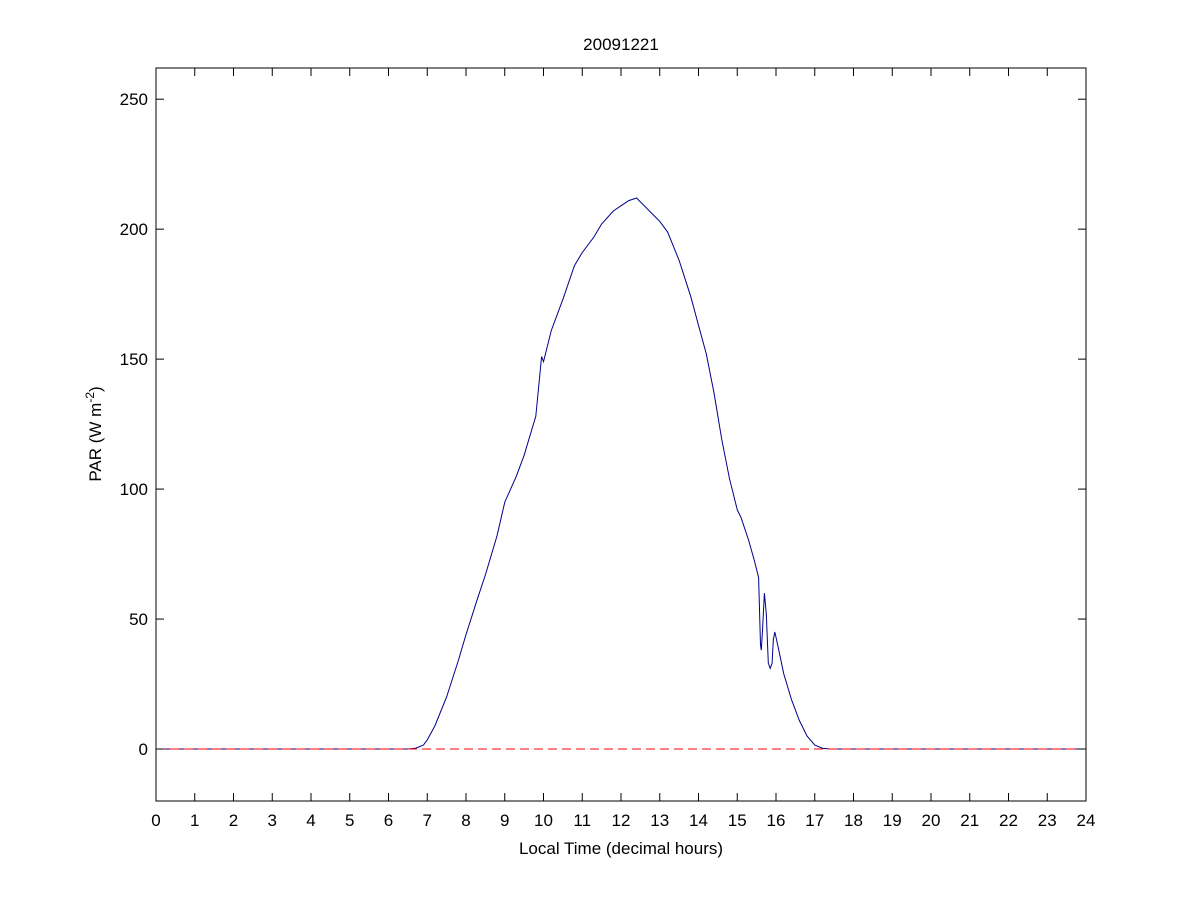  What do you see at coordinates (853, 820) in the screenshot?
I see `x-tick-label: 18` at bounding box center [853, 820].